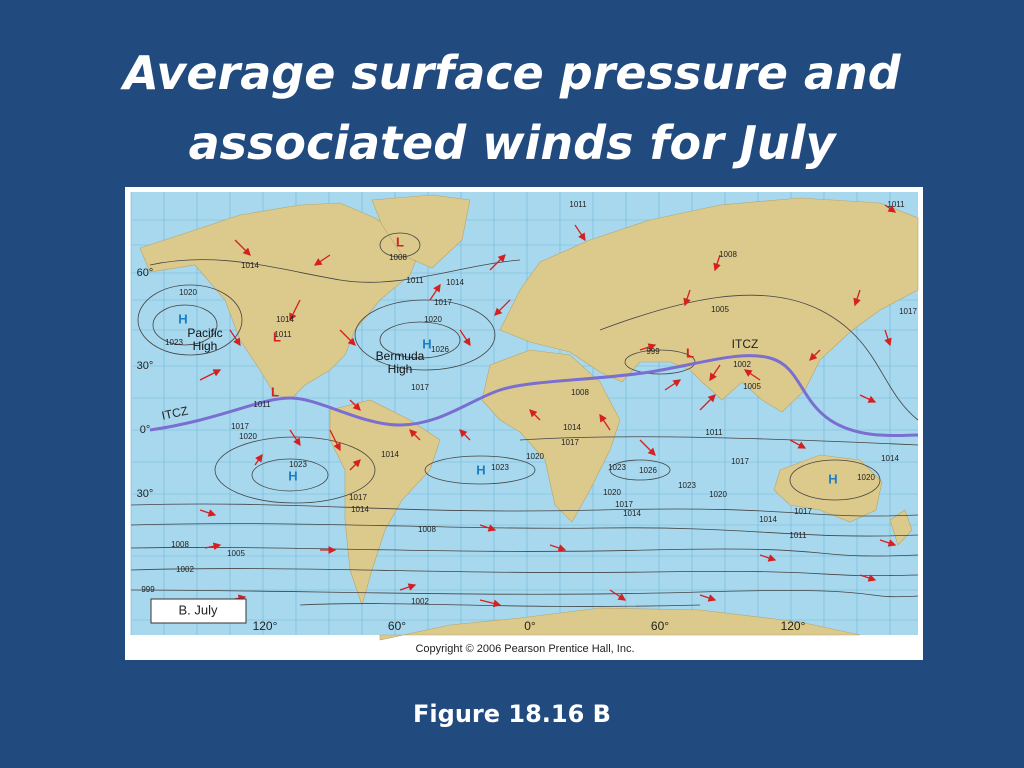 Image resolution: width=1024 pixels, height=768 pixels. What do you see at coordinates (145, 494) in the screenshot?
I see `latitude-label: 30°` at bounding box center [145, 494].